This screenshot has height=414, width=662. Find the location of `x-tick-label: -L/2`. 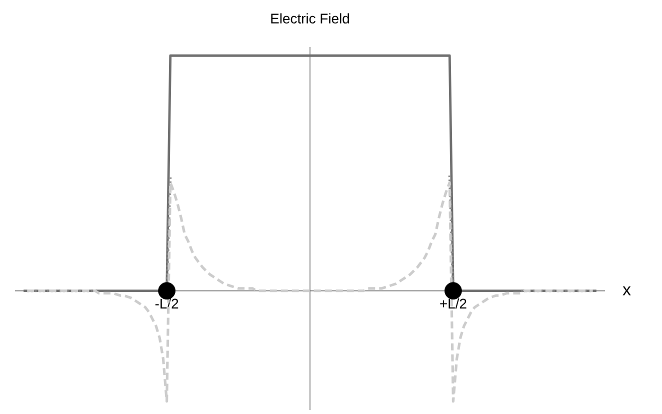

x-tick-label: -L/2 is located at coordinates (166, 303).